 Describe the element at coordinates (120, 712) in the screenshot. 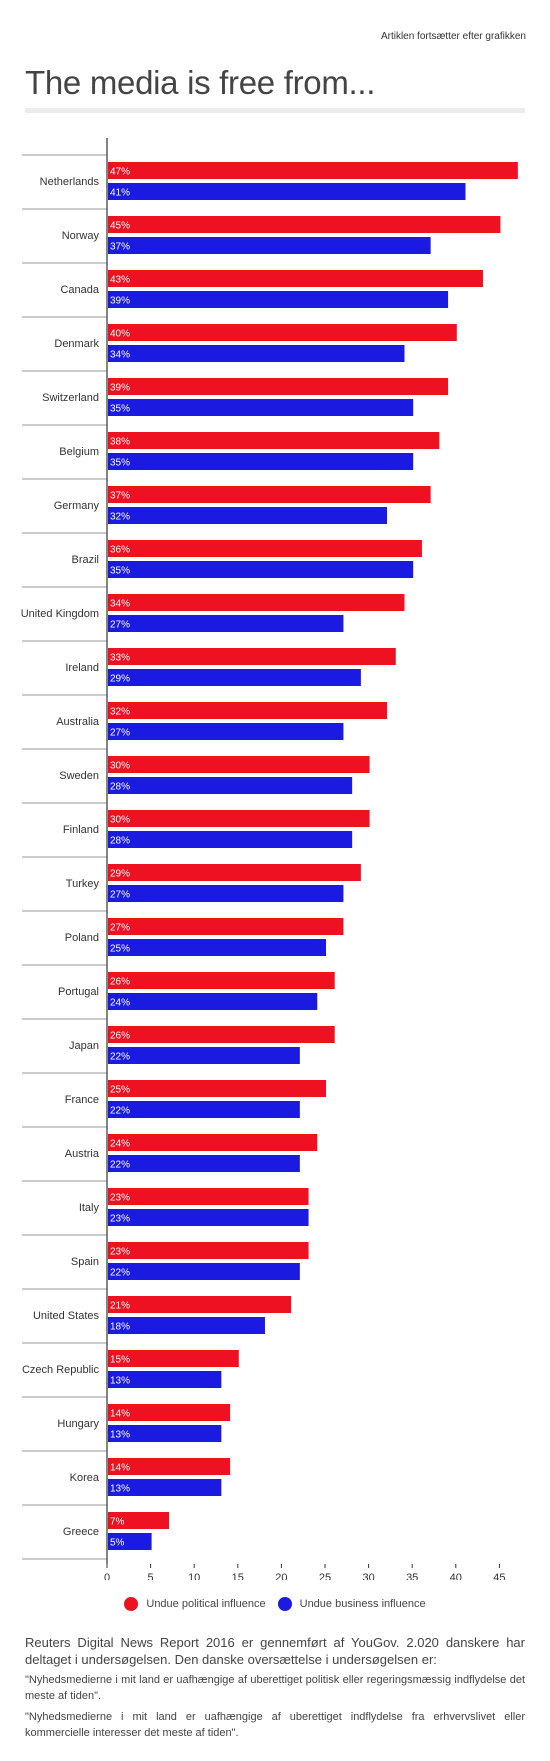

I see `data-label-political: 32%` at that location.